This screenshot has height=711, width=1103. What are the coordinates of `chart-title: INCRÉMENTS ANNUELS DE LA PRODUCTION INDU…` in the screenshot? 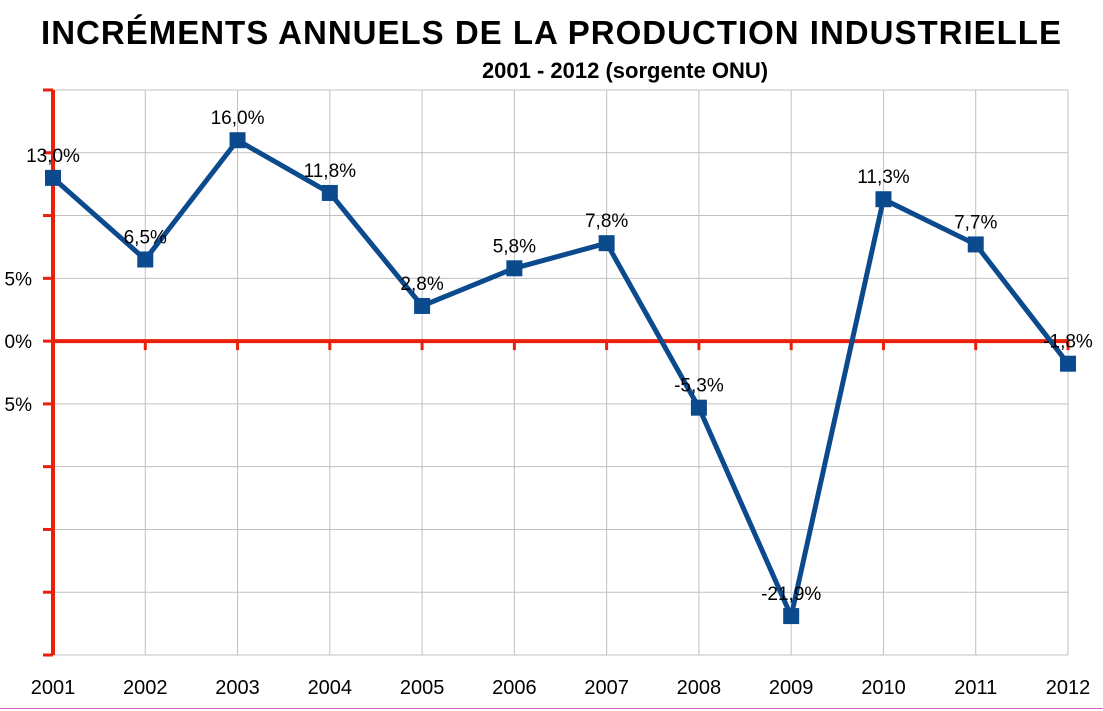 It's located at (551, 32).